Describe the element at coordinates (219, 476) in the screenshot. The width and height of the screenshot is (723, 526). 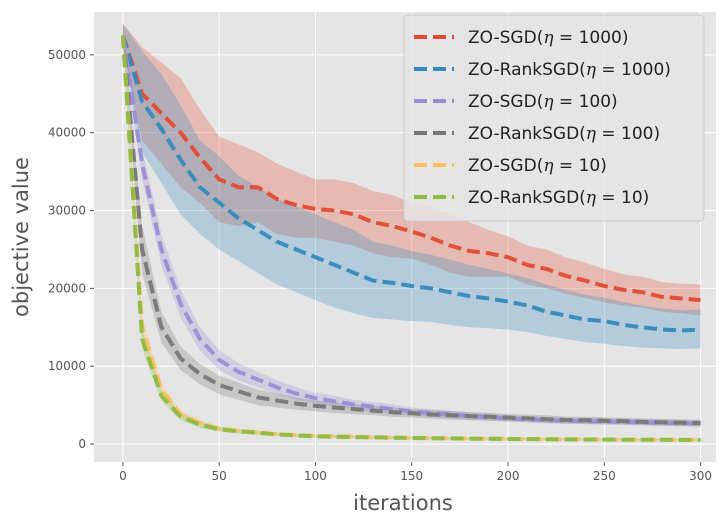
I see `x-tick-label: 50` at that location.